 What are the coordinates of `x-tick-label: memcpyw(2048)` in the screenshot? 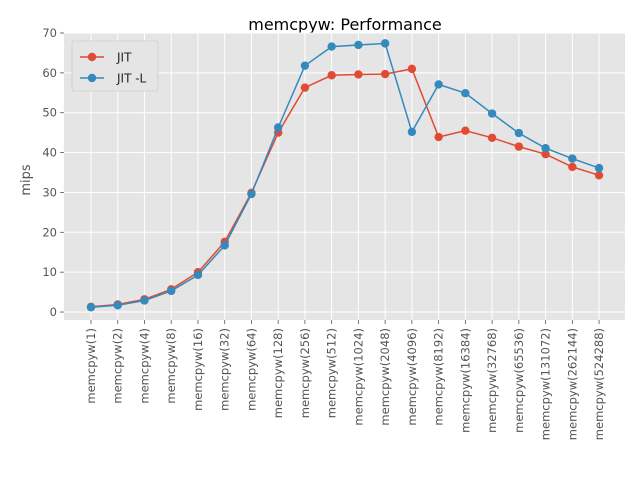 It's located at (385, 377).